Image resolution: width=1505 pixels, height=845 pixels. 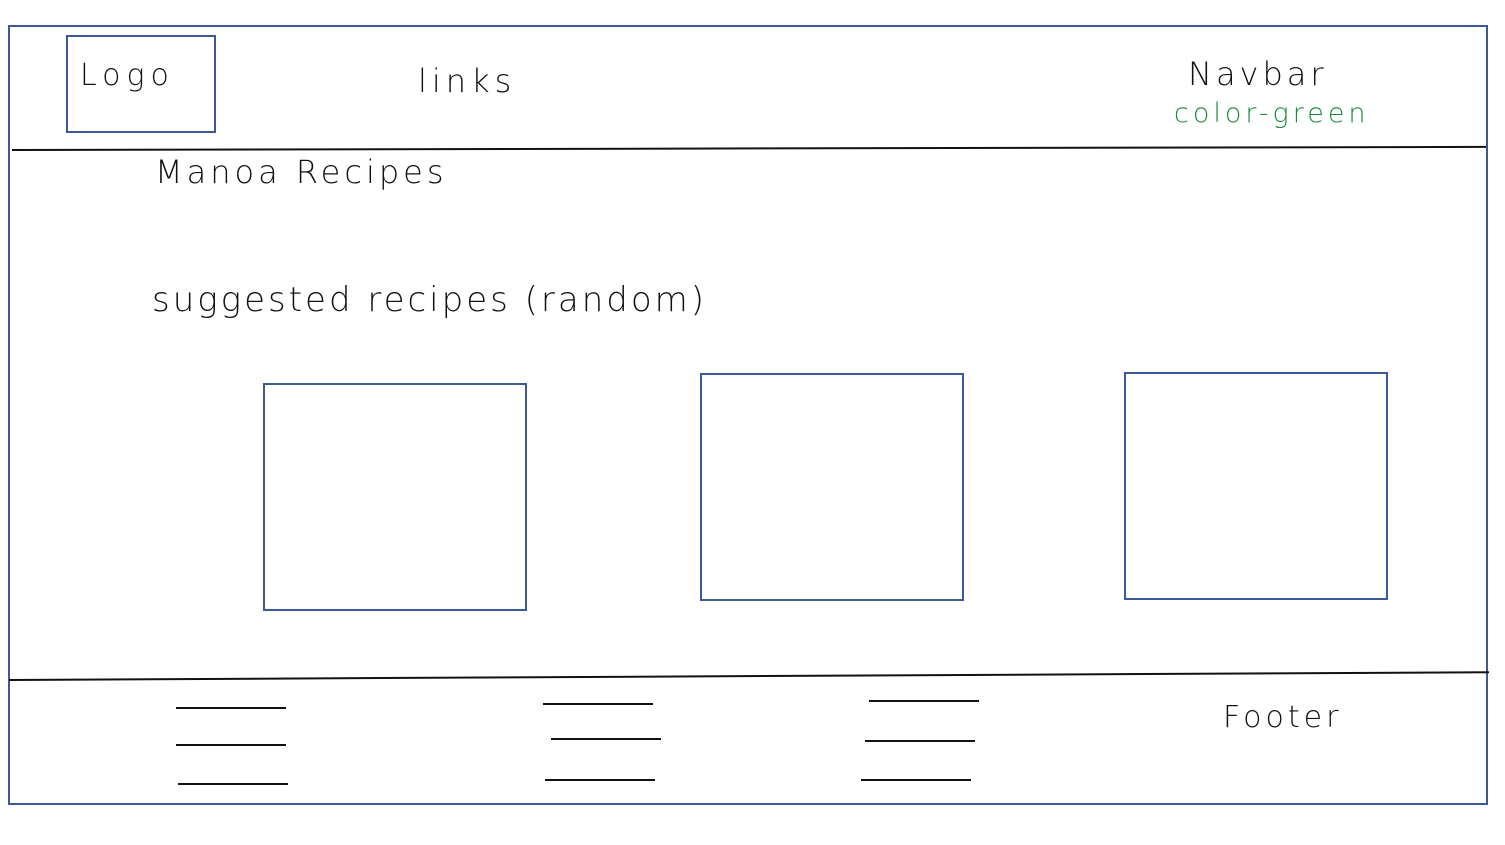 I want to click on navbar-title-label: Navbar, so click(x=1258, y=74).